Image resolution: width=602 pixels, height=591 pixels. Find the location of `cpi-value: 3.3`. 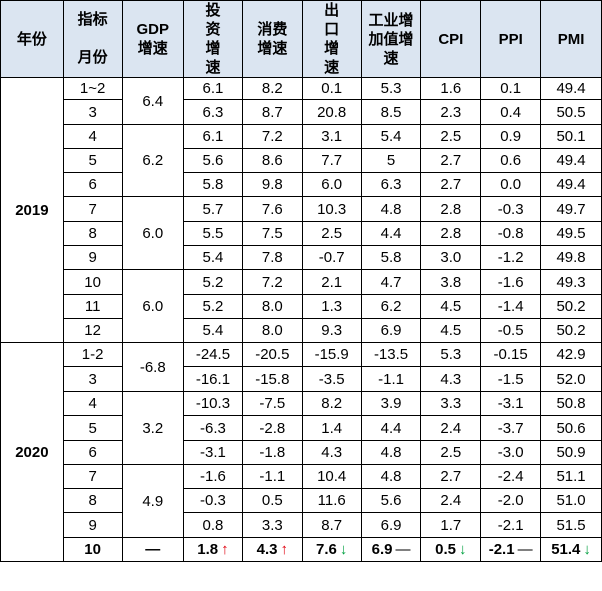

cpi-value: 3.3 is located at coordinates (451, 403).